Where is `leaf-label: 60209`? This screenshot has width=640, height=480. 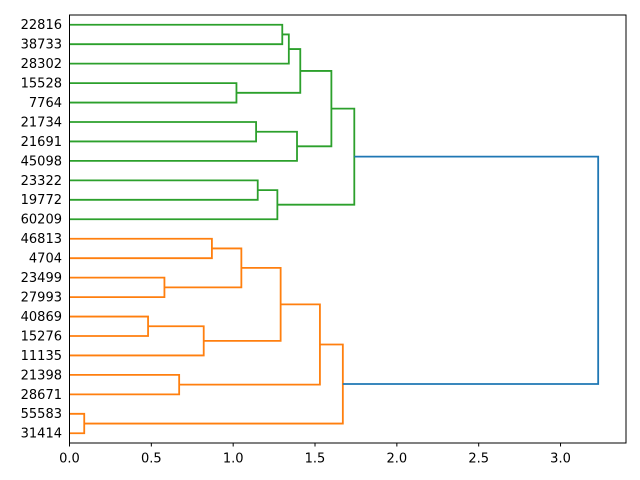
leaf-label: 60209 is located at coordinates (41, 220).